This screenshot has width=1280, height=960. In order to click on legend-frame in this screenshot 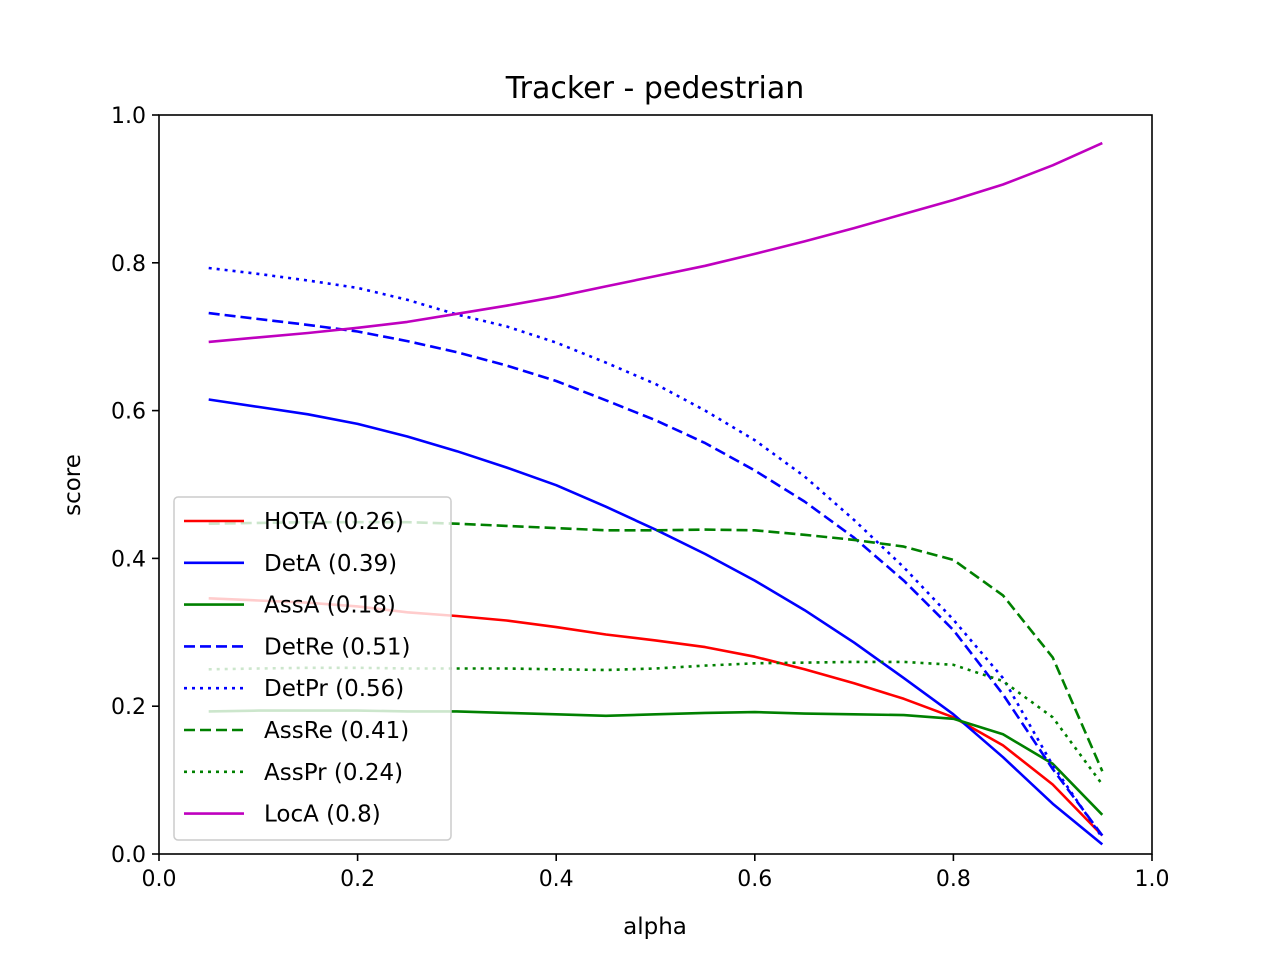, I will do `click(312, 668)`.